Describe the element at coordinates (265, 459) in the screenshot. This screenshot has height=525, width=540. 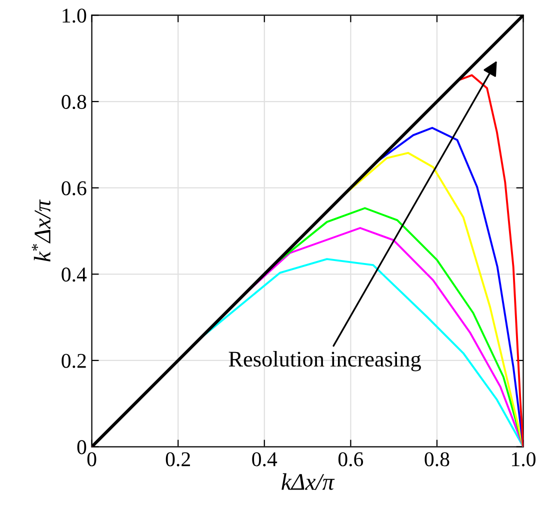
I see `x-tick-label: 0.4` at that location.